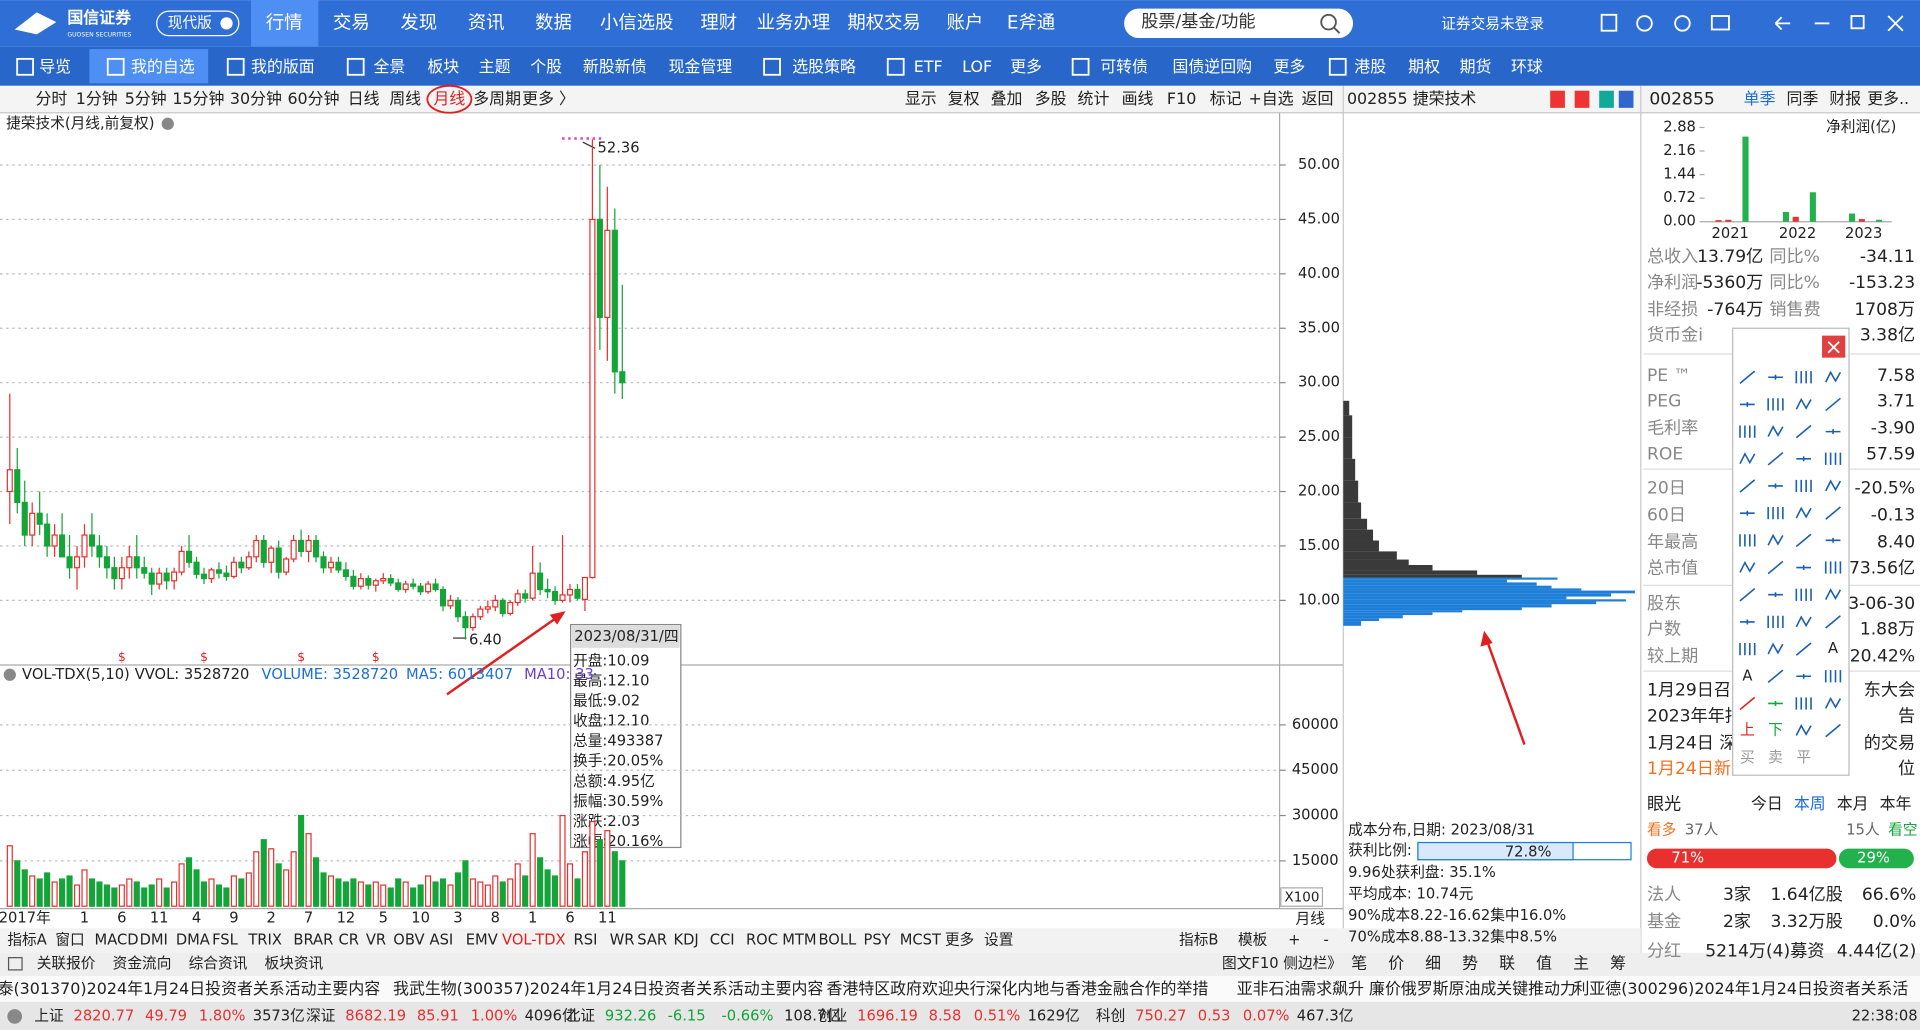  I want to click on toolbar-item: 我的自选, so click(163, 66).